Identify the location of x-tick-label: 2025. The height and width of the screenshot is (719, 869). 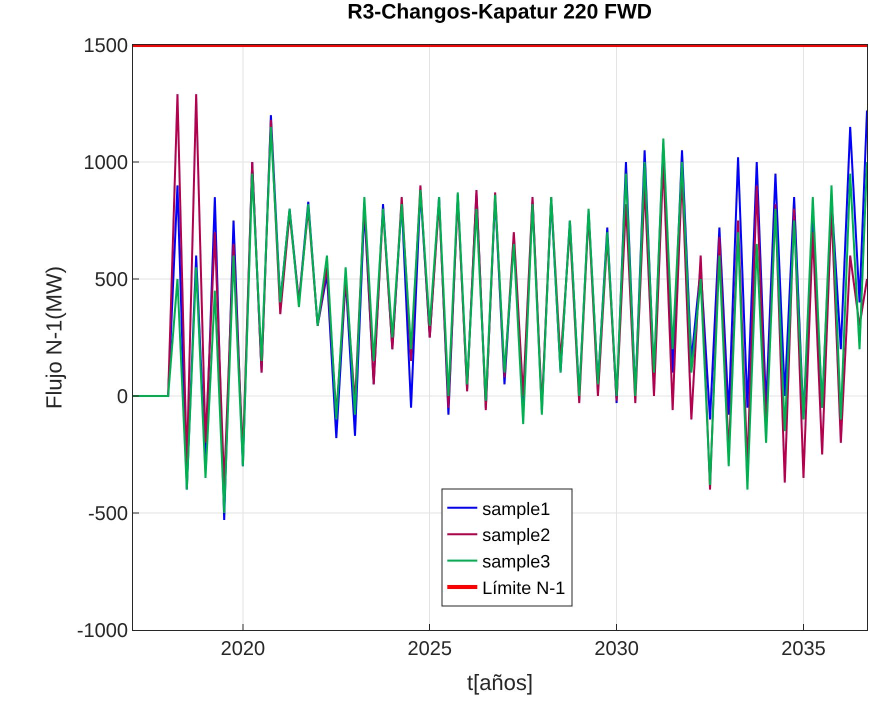
(429, 649).